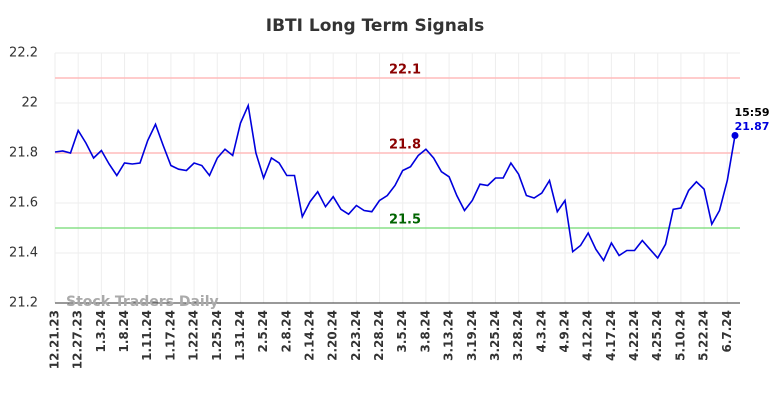 The height and width of the screenshot is (398, 784). Describe the element at coordinates (735, 135) in the screenshot. I see `last-point` at that location.